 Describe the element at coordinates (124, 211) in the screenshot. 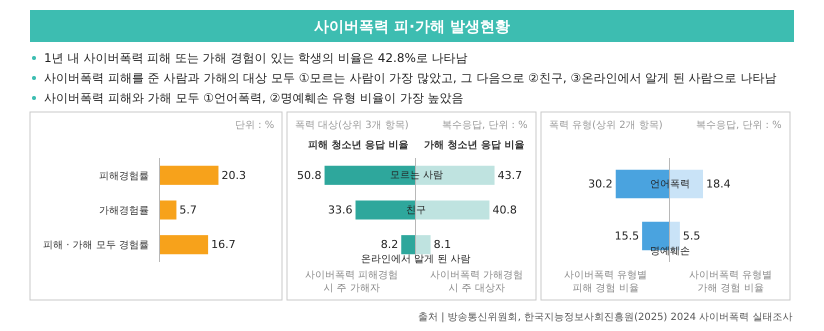

I see `y-tick-label: 가해경험률` at that location.